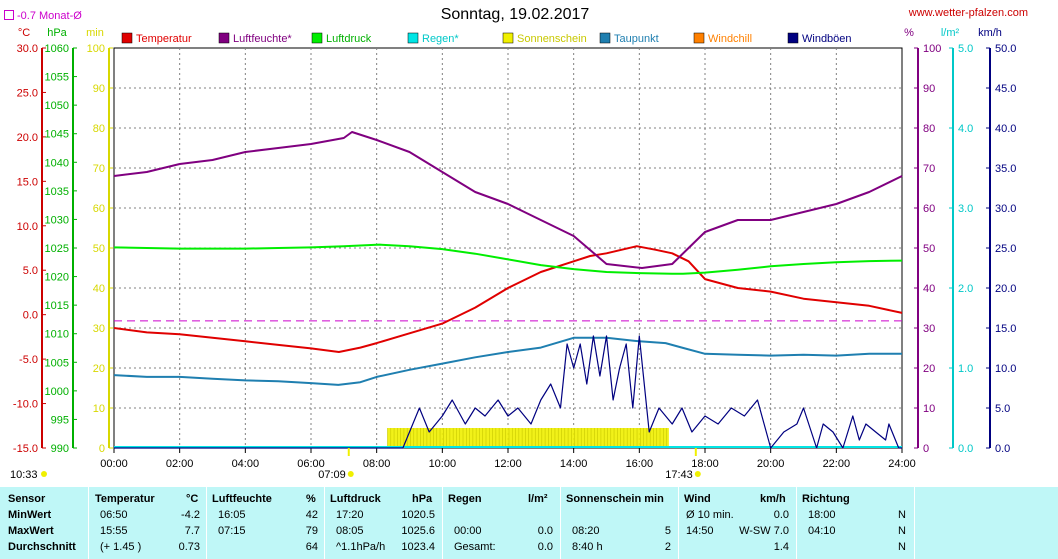 This screenshot has width=1058, height=559. I want to click on stat-sun-time: 8:40 h, so click(587, 547).